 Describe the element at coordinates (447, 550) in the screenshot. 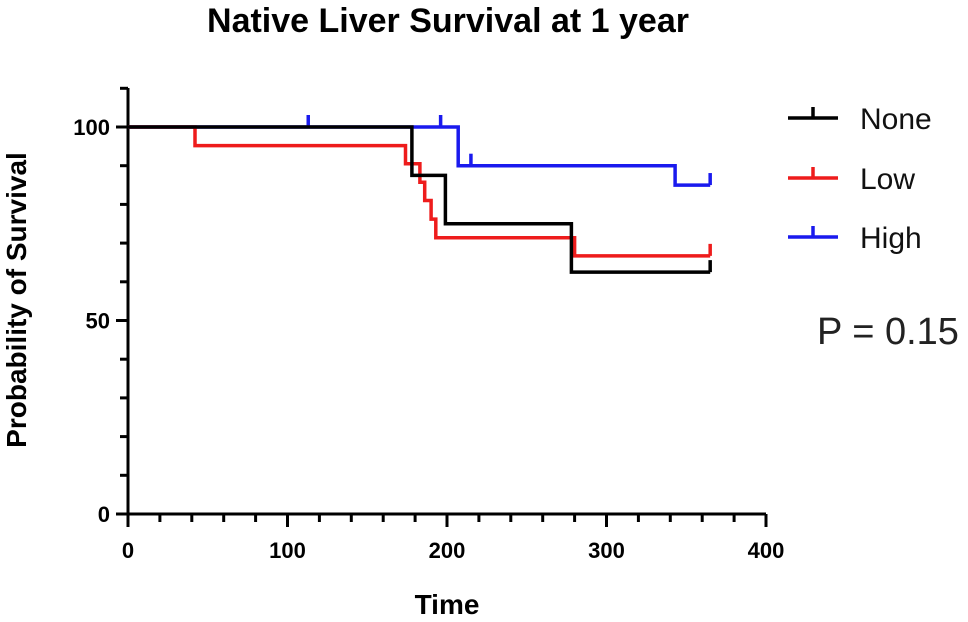

I see `x-tick-label: 200` at that location.